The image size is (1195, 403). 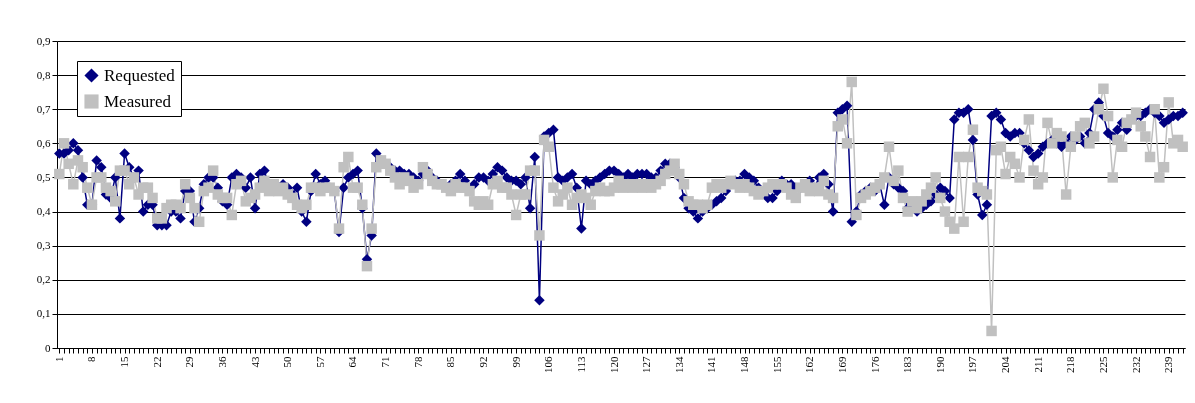 What do you see at coordinates (939, 364) in the screenshot?
I see `x-tick-label: 190` at bounding box center [939, 364].